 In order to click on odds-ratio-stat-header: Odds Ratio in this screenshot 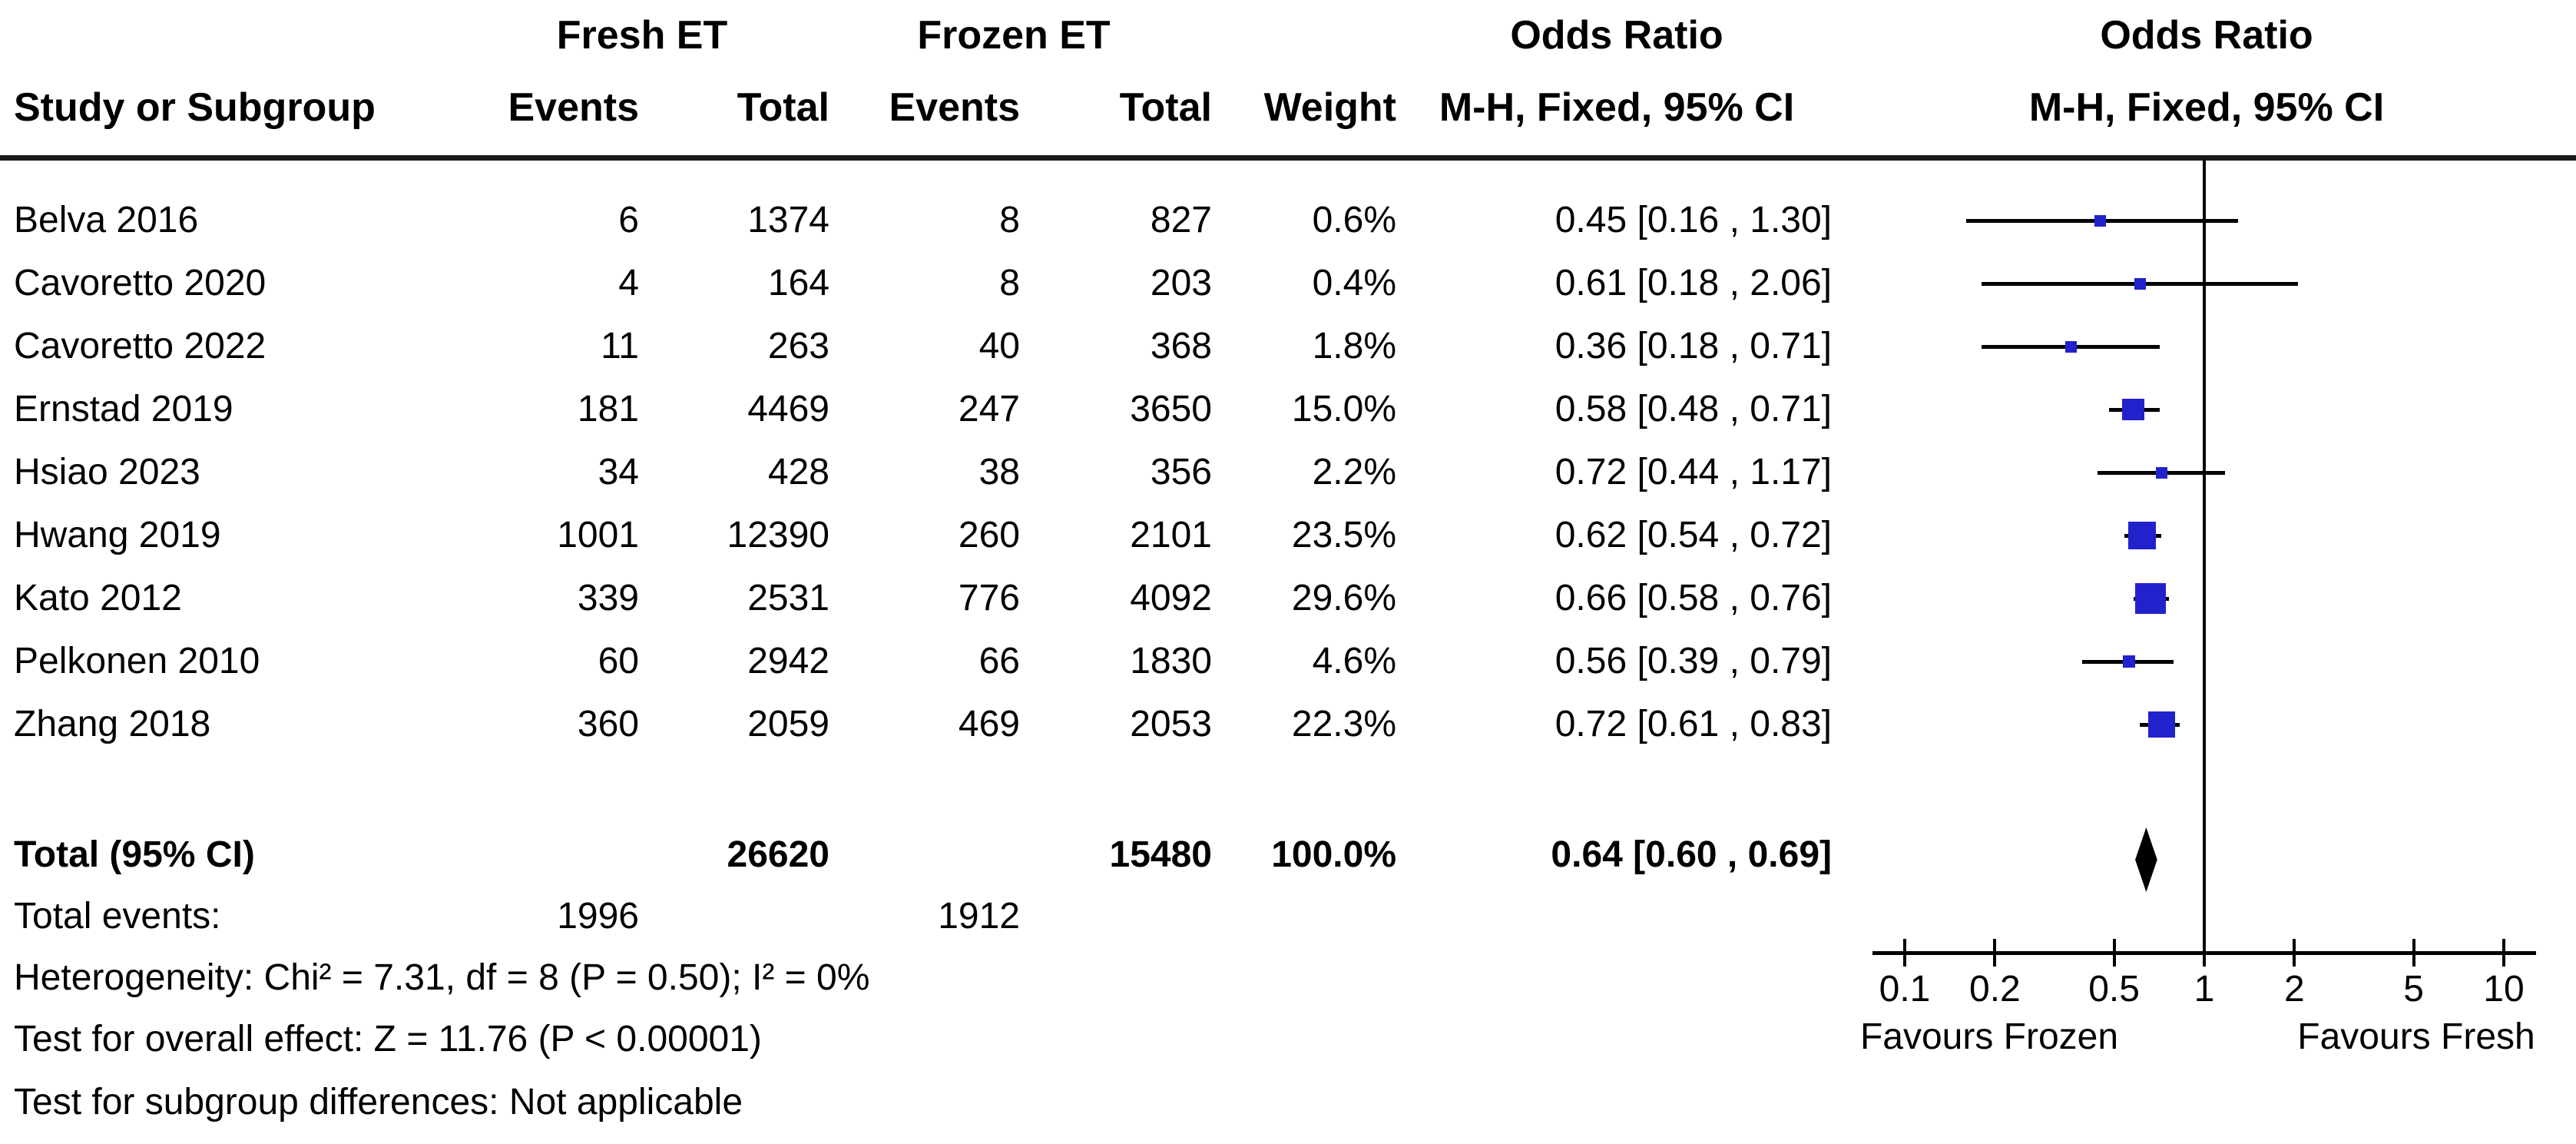, I will do `click(1617, 35)`.